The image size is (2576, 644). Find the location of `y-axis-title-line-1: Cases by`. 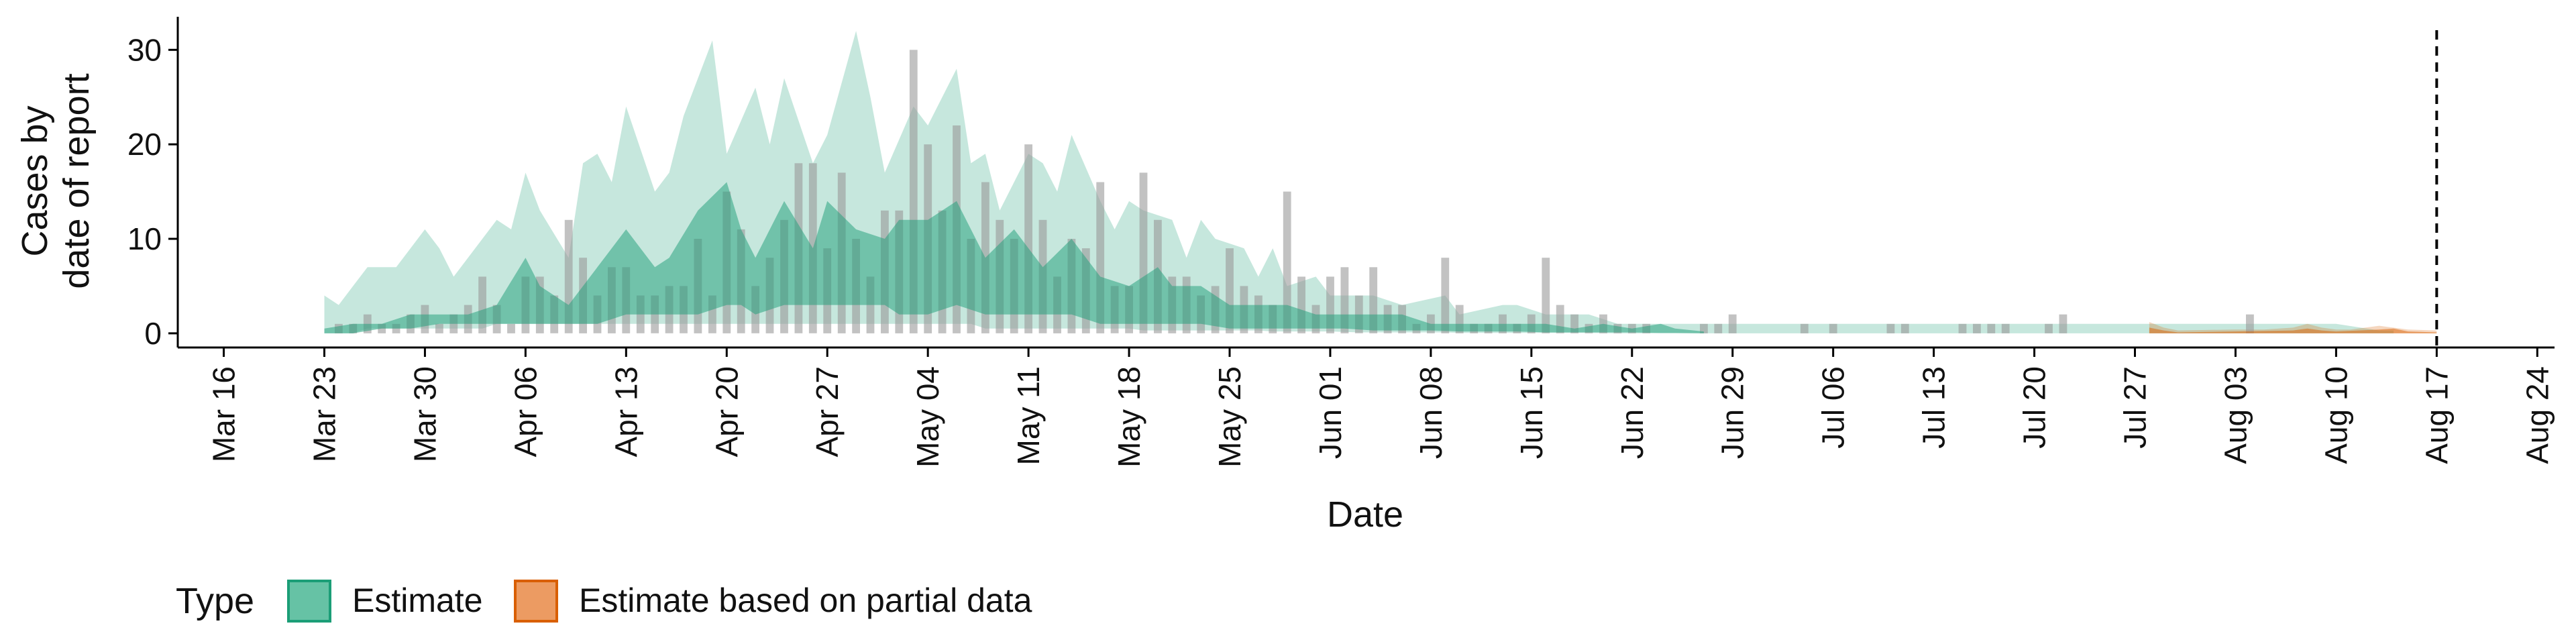

y-axis-title-line-1: Cases by is located at coordinates (35, 180).